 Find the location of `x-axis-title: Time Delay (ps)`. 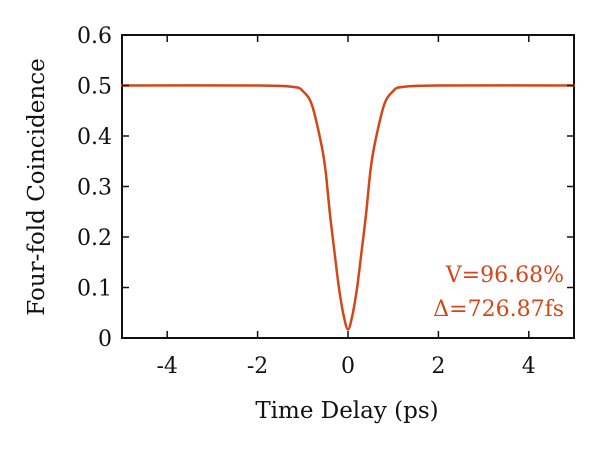

x-axis-title: Time Delay (ps) is located at coordinates (346, 411).